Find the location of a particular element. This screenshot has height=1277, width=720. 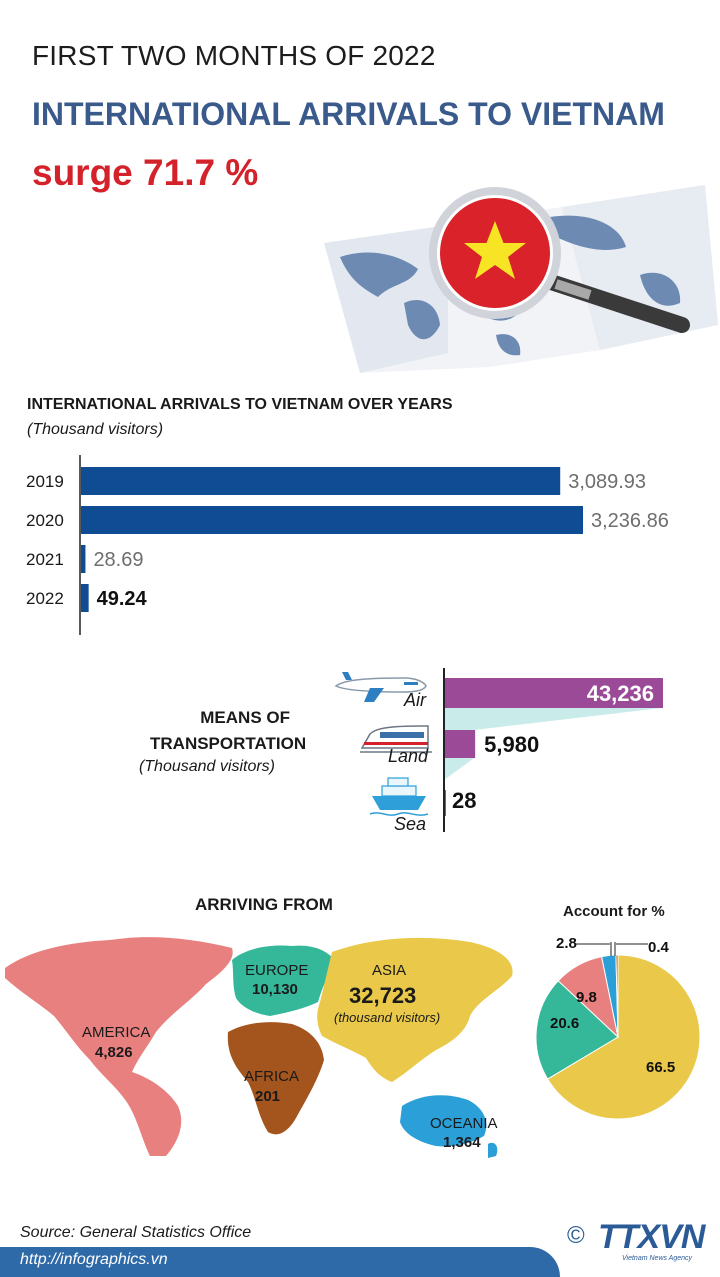

ship-icon is located at coordinates (399, 796).